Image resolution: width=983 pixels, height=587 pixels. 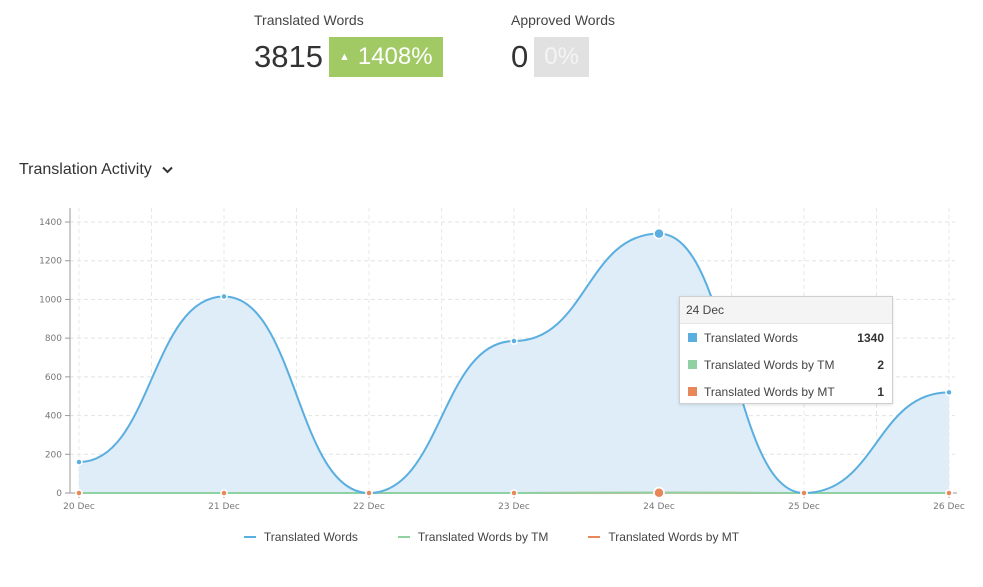 What do you see at coordinates (395, 56) in the screenshot?
I see `translated-change-value: 1408%` at bounding box center [395, 56].